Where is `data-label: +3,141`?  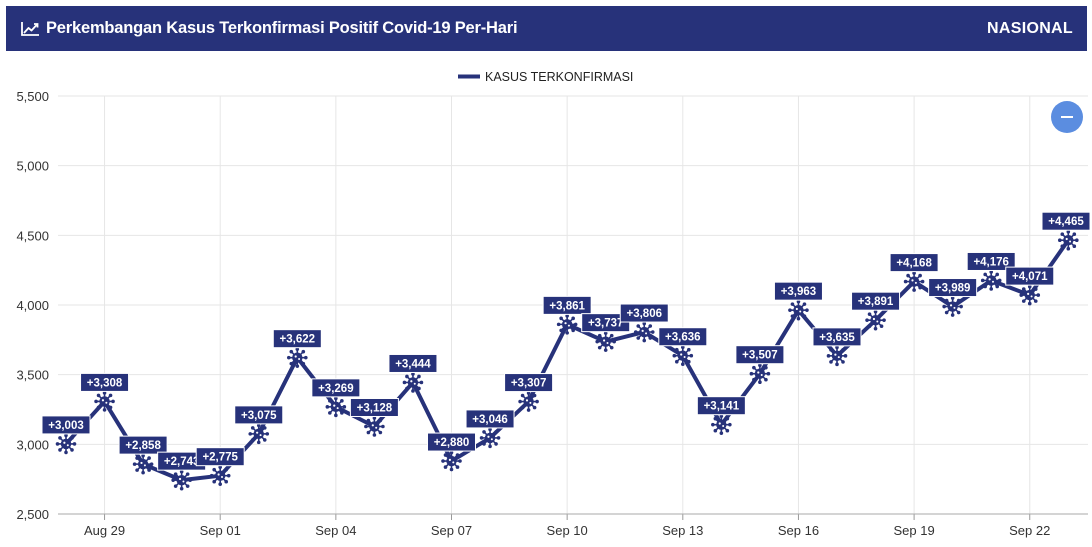
data-label: +3,141 is located at coordinates (721, 406).